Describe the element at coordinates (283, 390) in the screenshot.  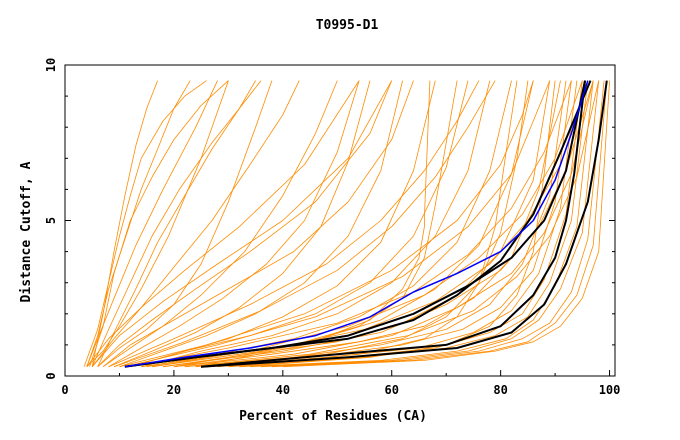
I see `x-tick-label: 40` at that location.